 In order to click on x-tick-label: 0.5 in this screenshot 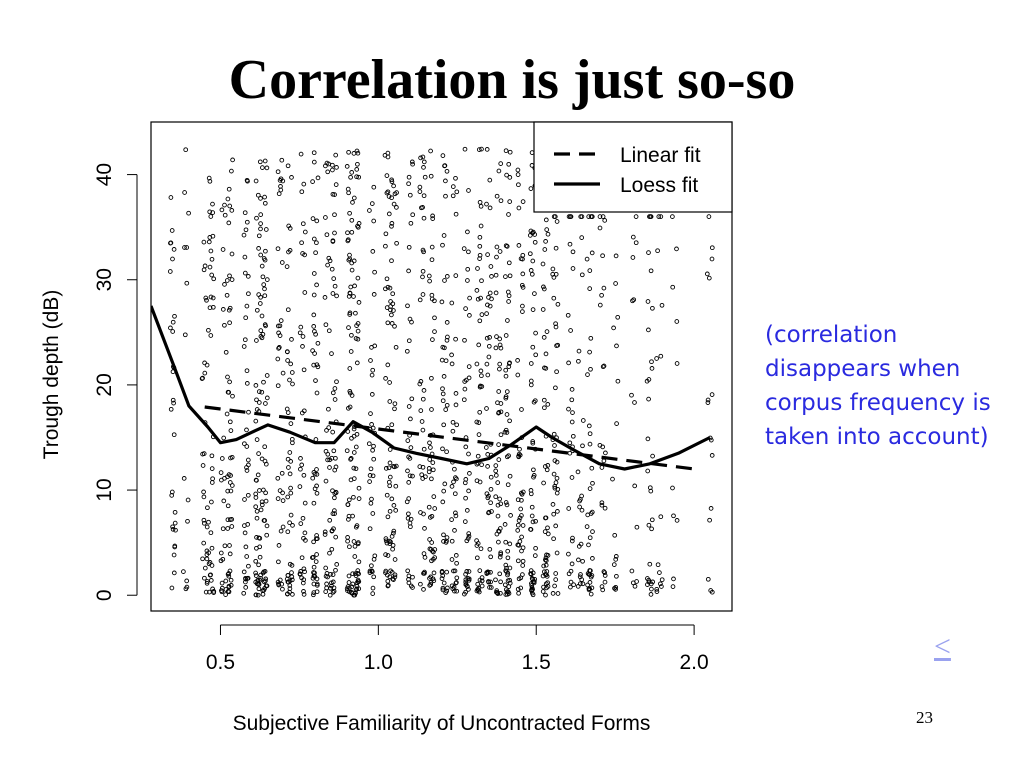, I will do `click(220, 662)`.